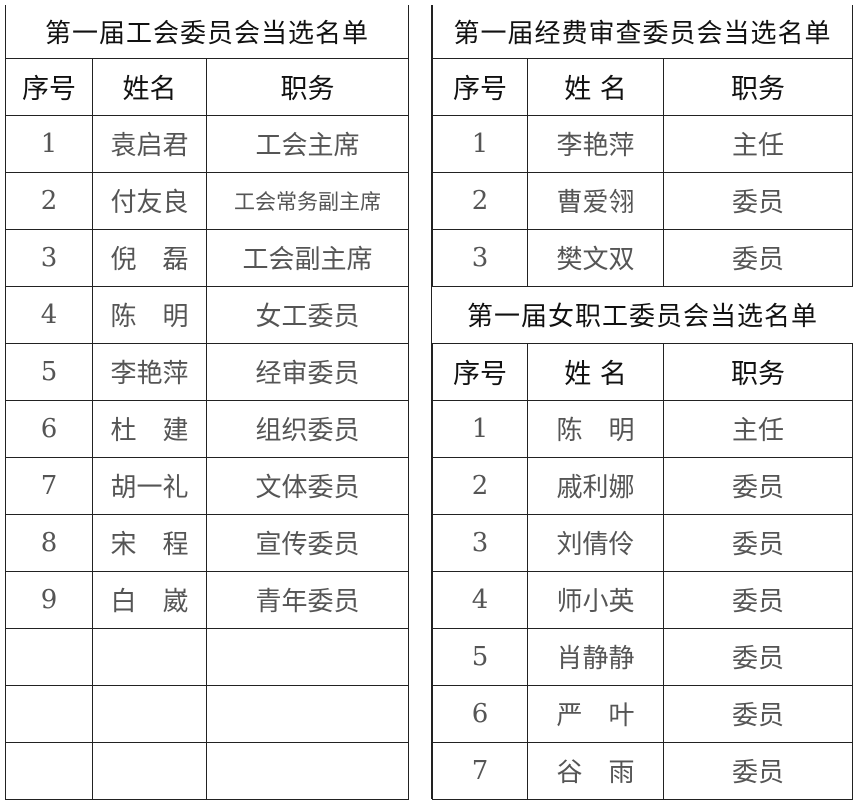  Describe the element at coordinates (149, 485) in the screenshot. I see `name-cell: 胡一礼` at that location.